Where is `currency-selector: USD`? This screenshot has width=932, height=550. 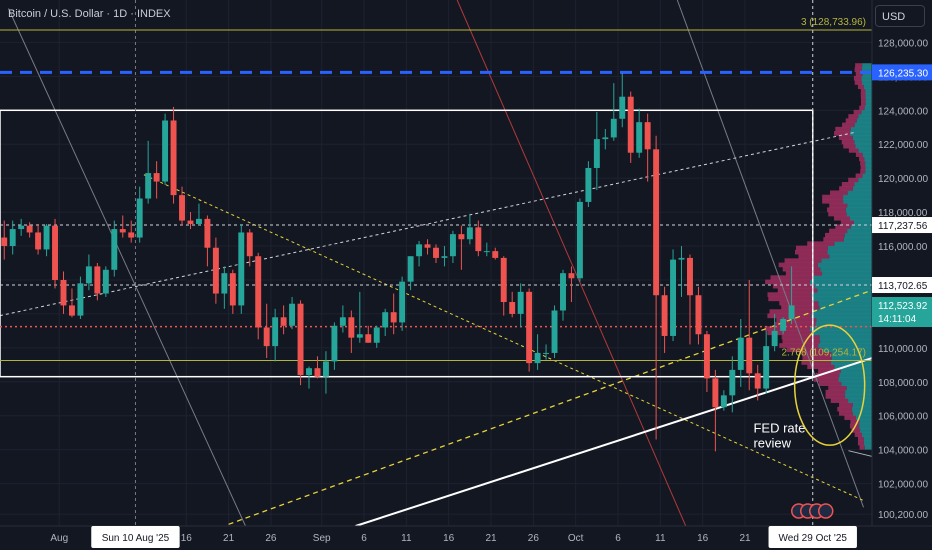
currency-selector: USD is located at coordinates (900, 16).